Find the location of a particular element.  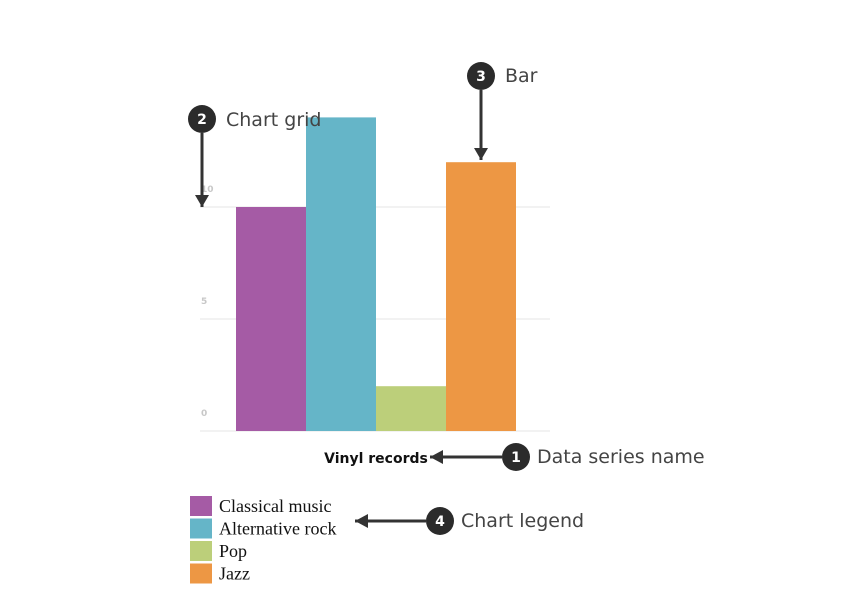

legend-label: Pop is located at coordinates (233, 551).